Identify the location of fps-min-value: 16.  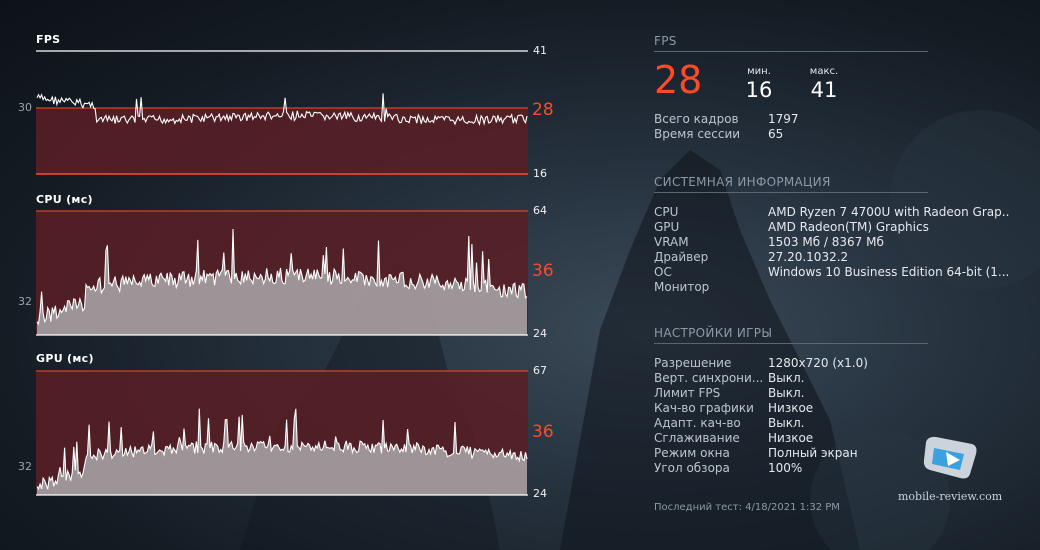
(759, 90).